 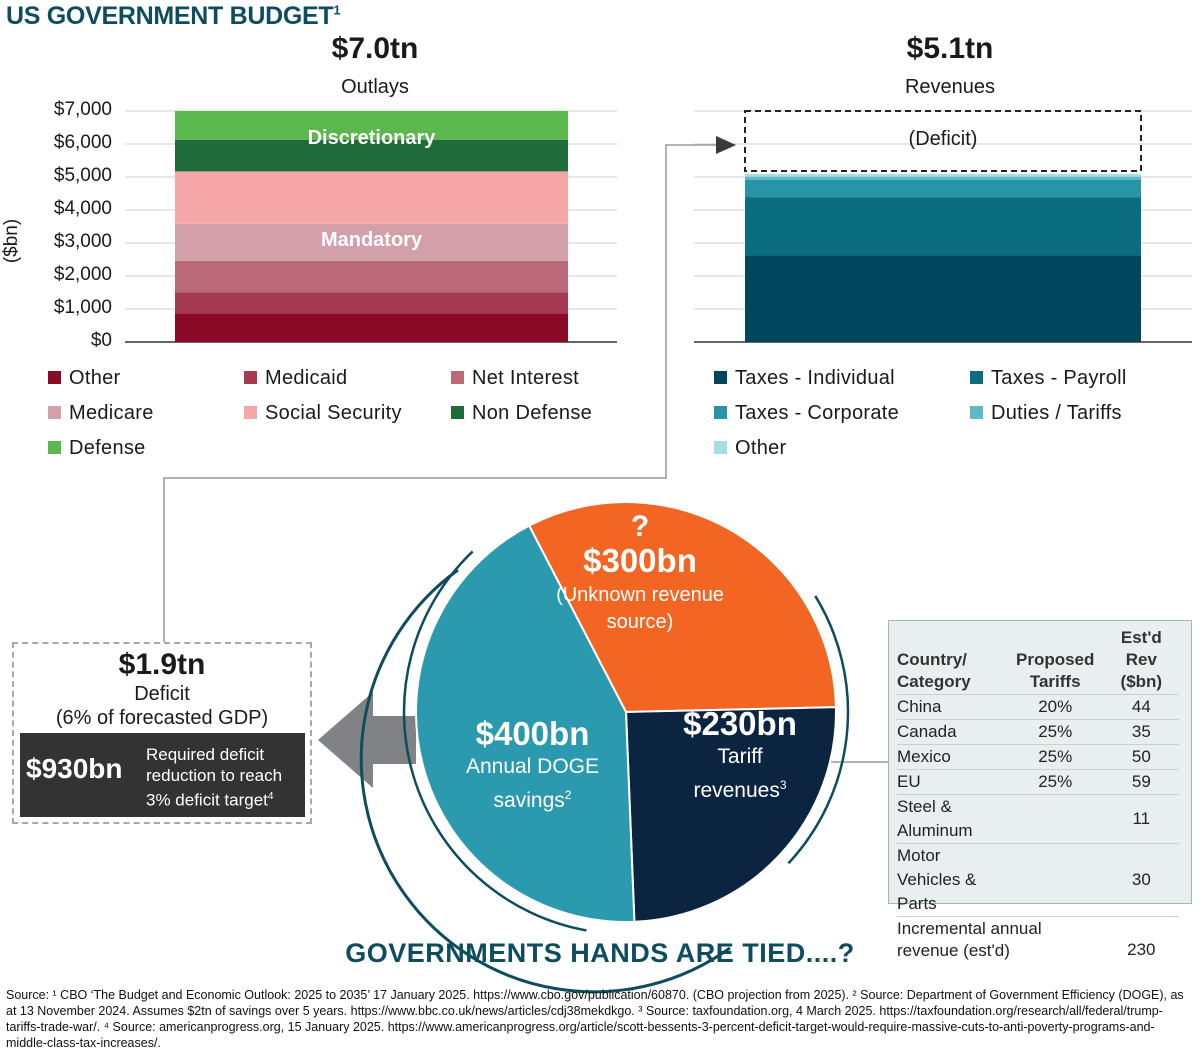 I want to click on outlays-total: $7.0tn, so click(x=375, y=48).